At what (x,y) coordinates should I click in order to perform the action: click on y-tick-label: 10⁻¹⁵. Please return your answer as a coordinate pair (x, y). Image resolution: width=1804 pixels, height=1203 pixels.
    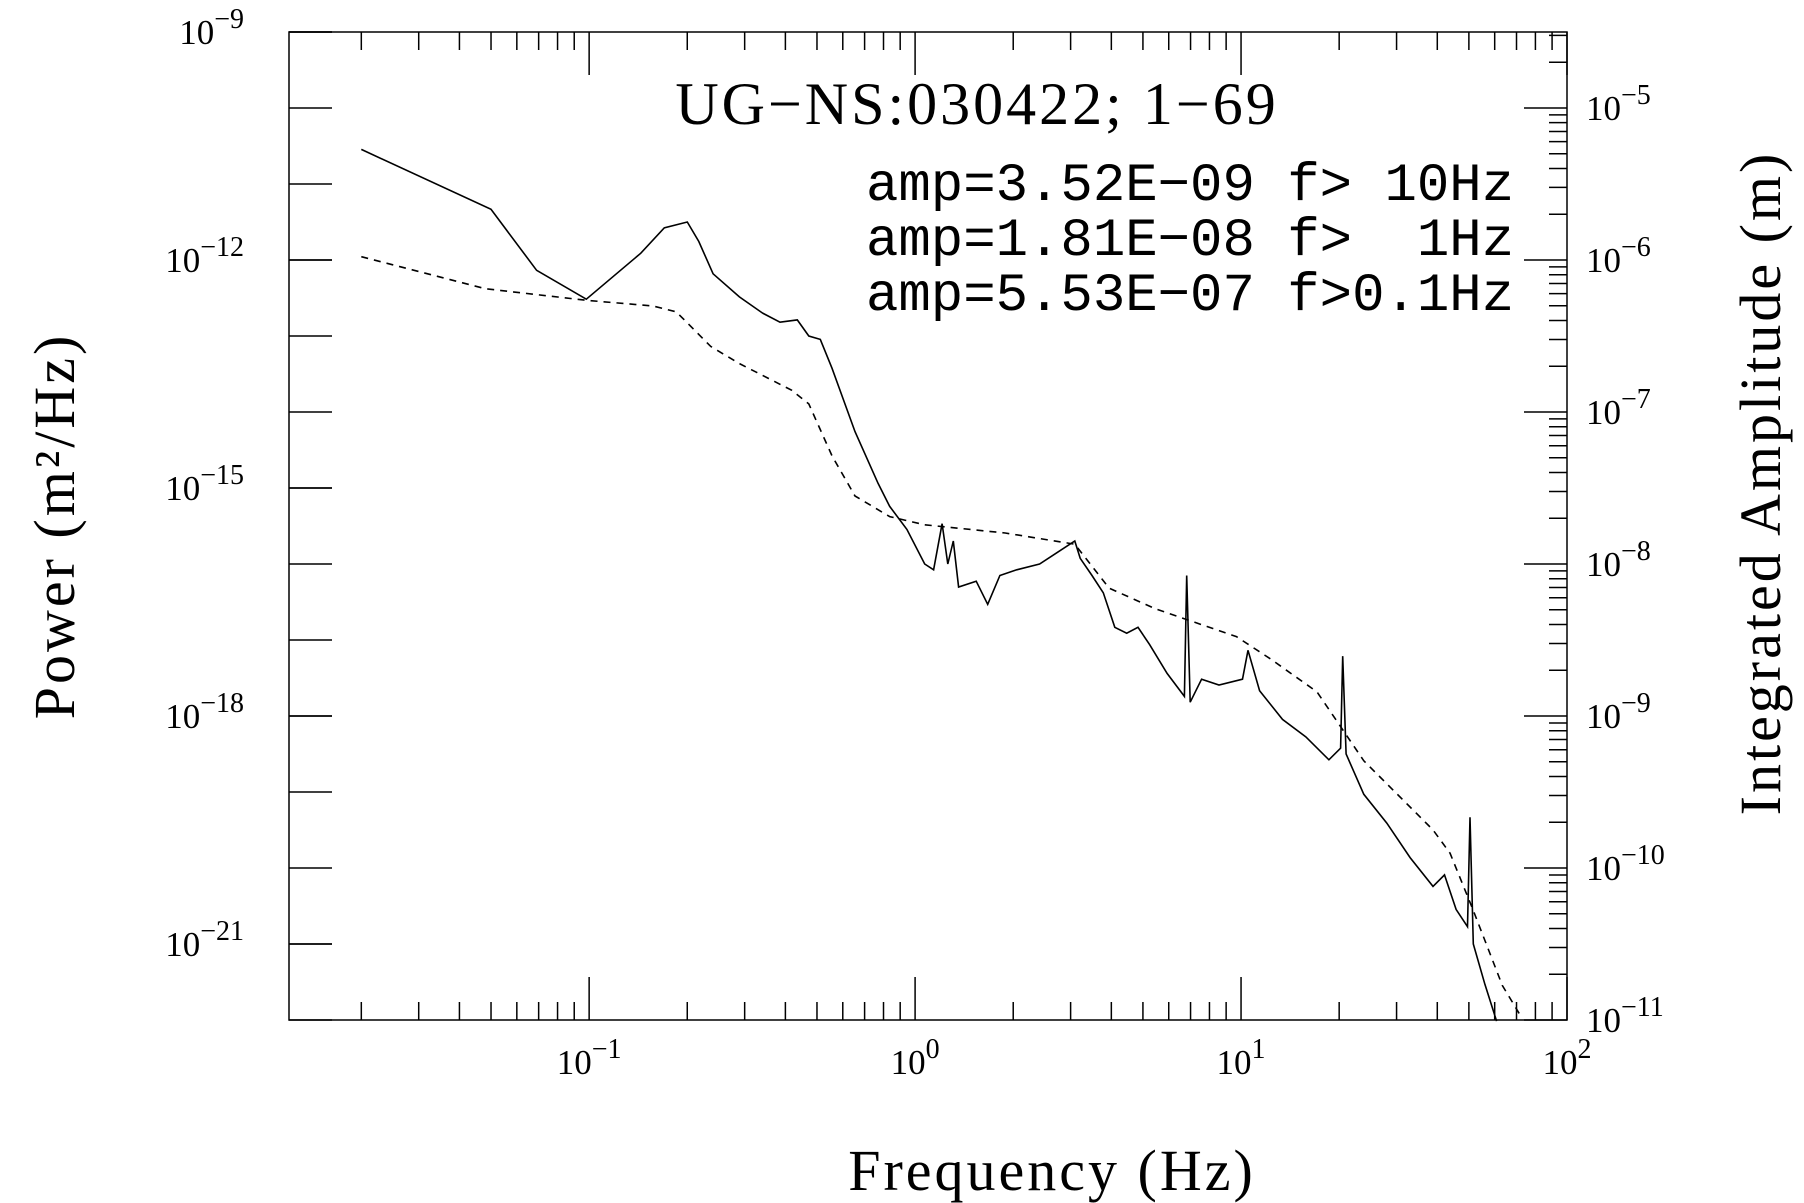
    Looking at the image, I should click on (204, 484).